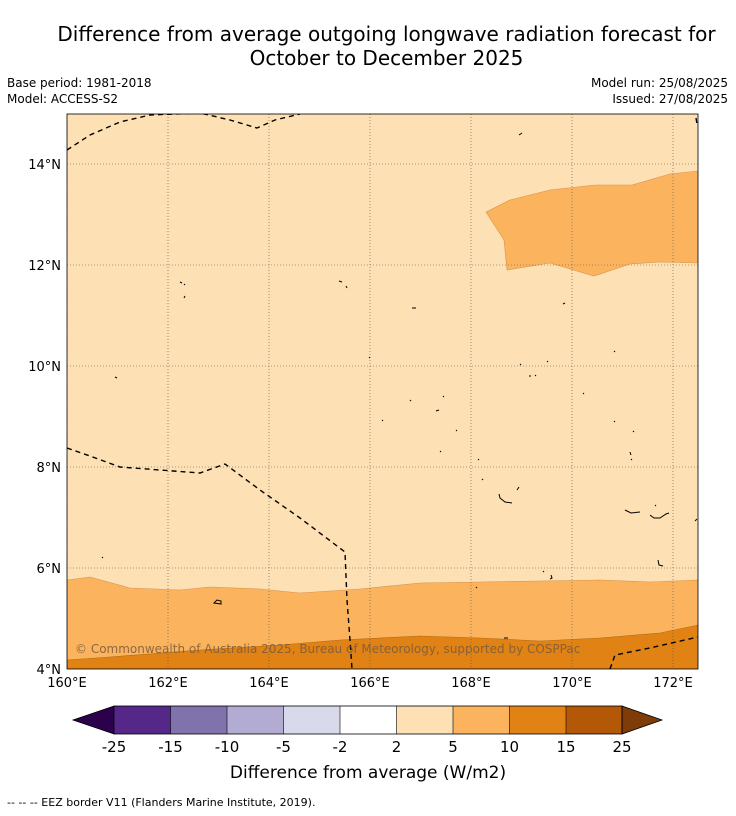 This screenshot has width=736, height=816. I want to click on model-run: Model run: 25/08/2025, so click(659, 83).